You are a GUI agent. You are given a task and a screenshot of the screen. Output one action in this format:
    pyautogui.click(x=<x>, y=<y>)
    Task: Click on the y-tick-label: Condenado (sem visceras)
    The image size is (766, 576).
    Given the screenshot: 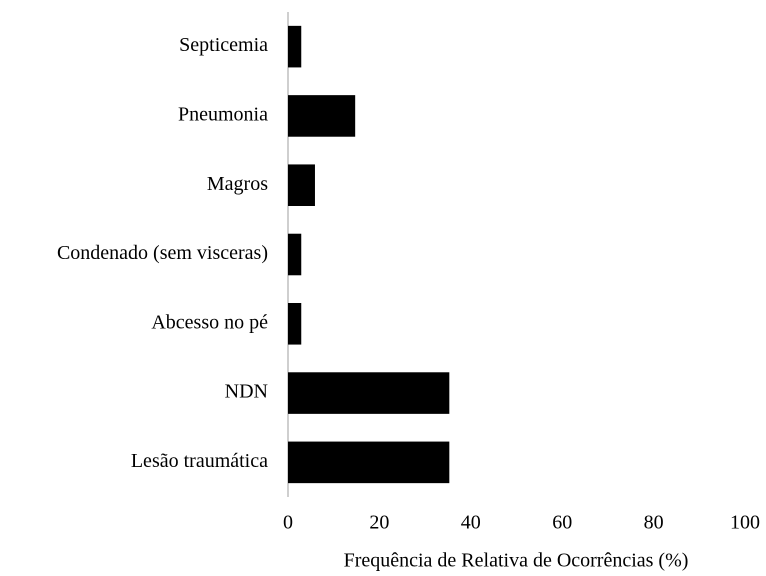 What is the action you would take?
    pyautogui.click(x=162, y=253)
    